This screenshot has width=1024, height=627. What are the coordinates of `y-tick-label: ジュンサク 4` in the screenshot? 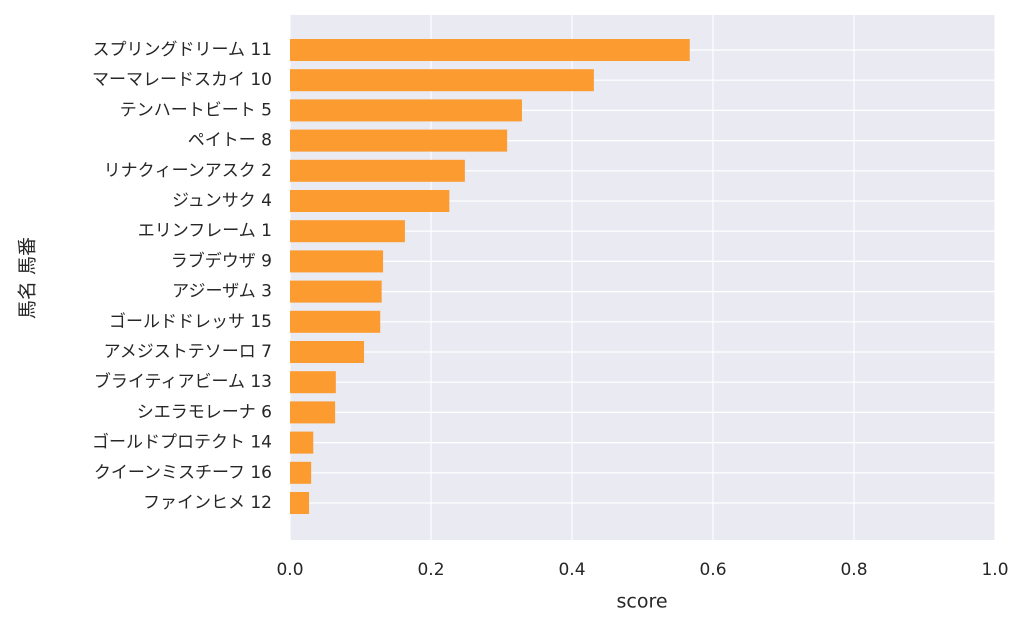 It's located at (222, 201).